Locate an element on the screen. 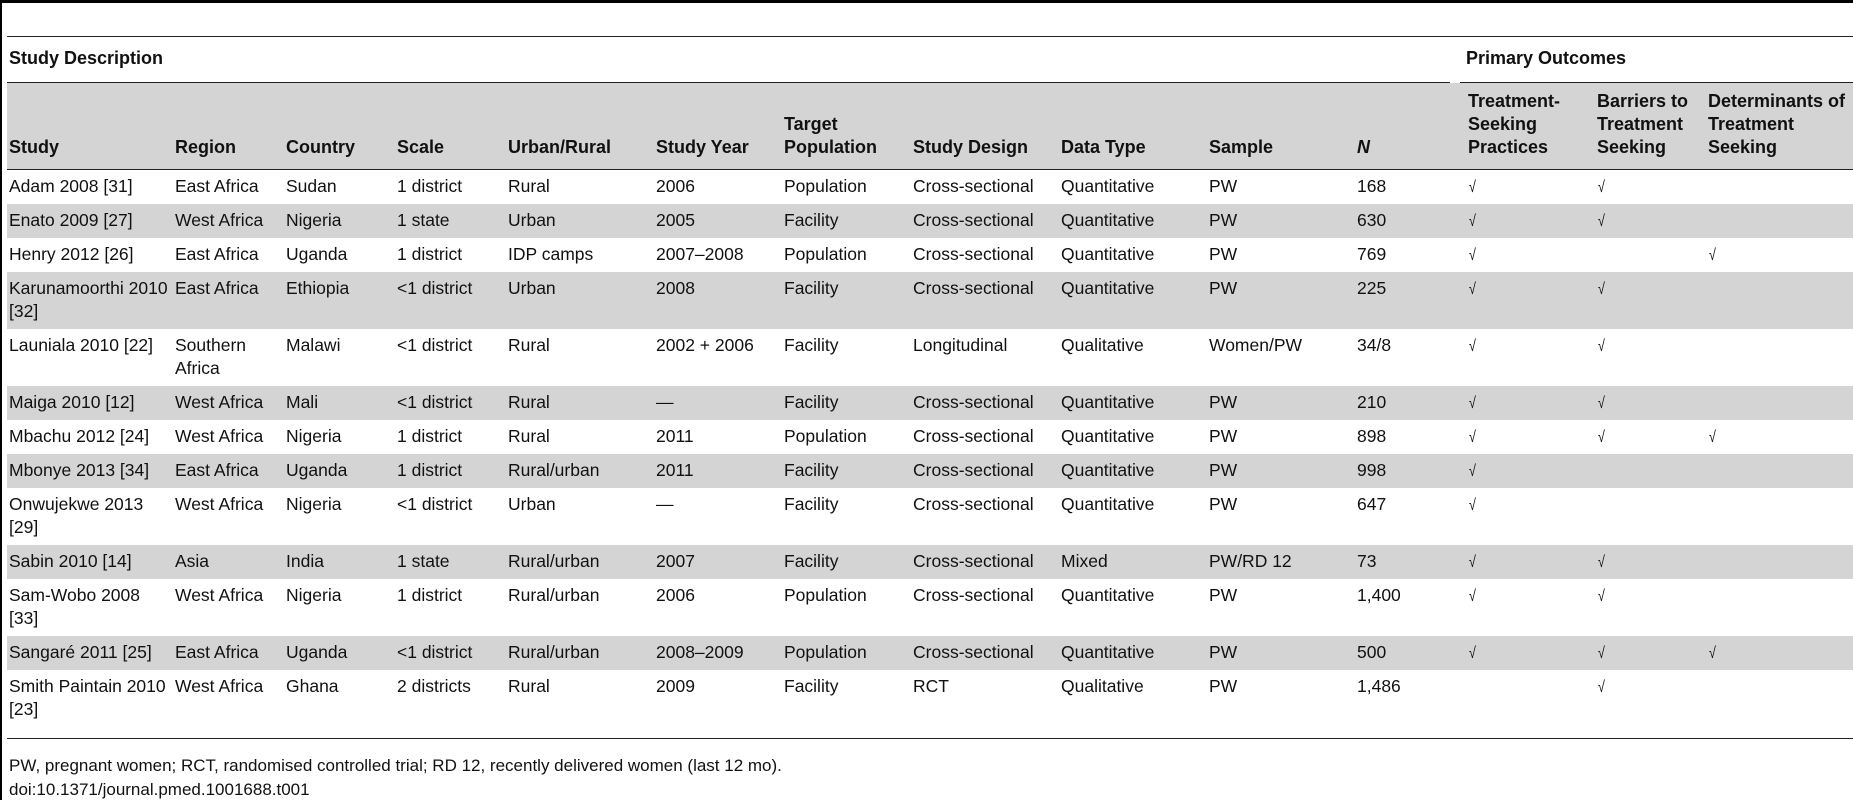  study-description-rule is located at coordinates (728, 82).